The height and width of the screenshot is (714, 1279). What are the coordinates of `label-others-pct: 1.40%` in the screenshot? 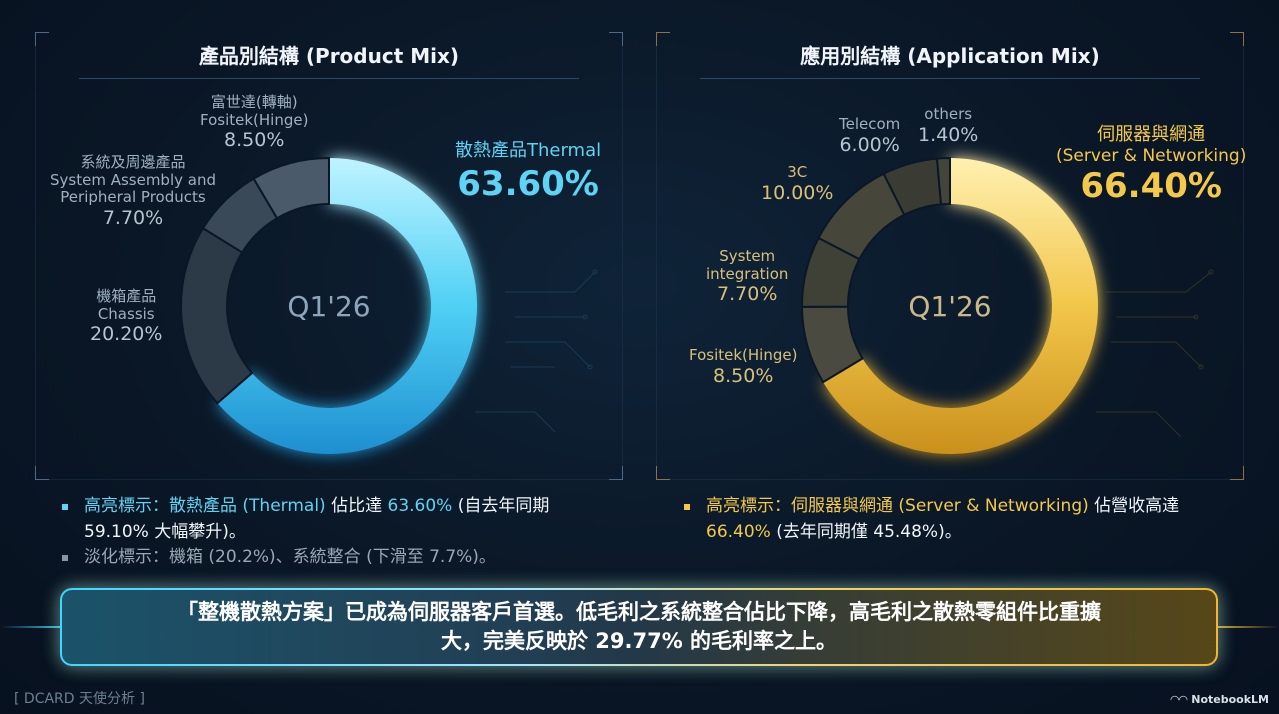 It's located at (948, 134).